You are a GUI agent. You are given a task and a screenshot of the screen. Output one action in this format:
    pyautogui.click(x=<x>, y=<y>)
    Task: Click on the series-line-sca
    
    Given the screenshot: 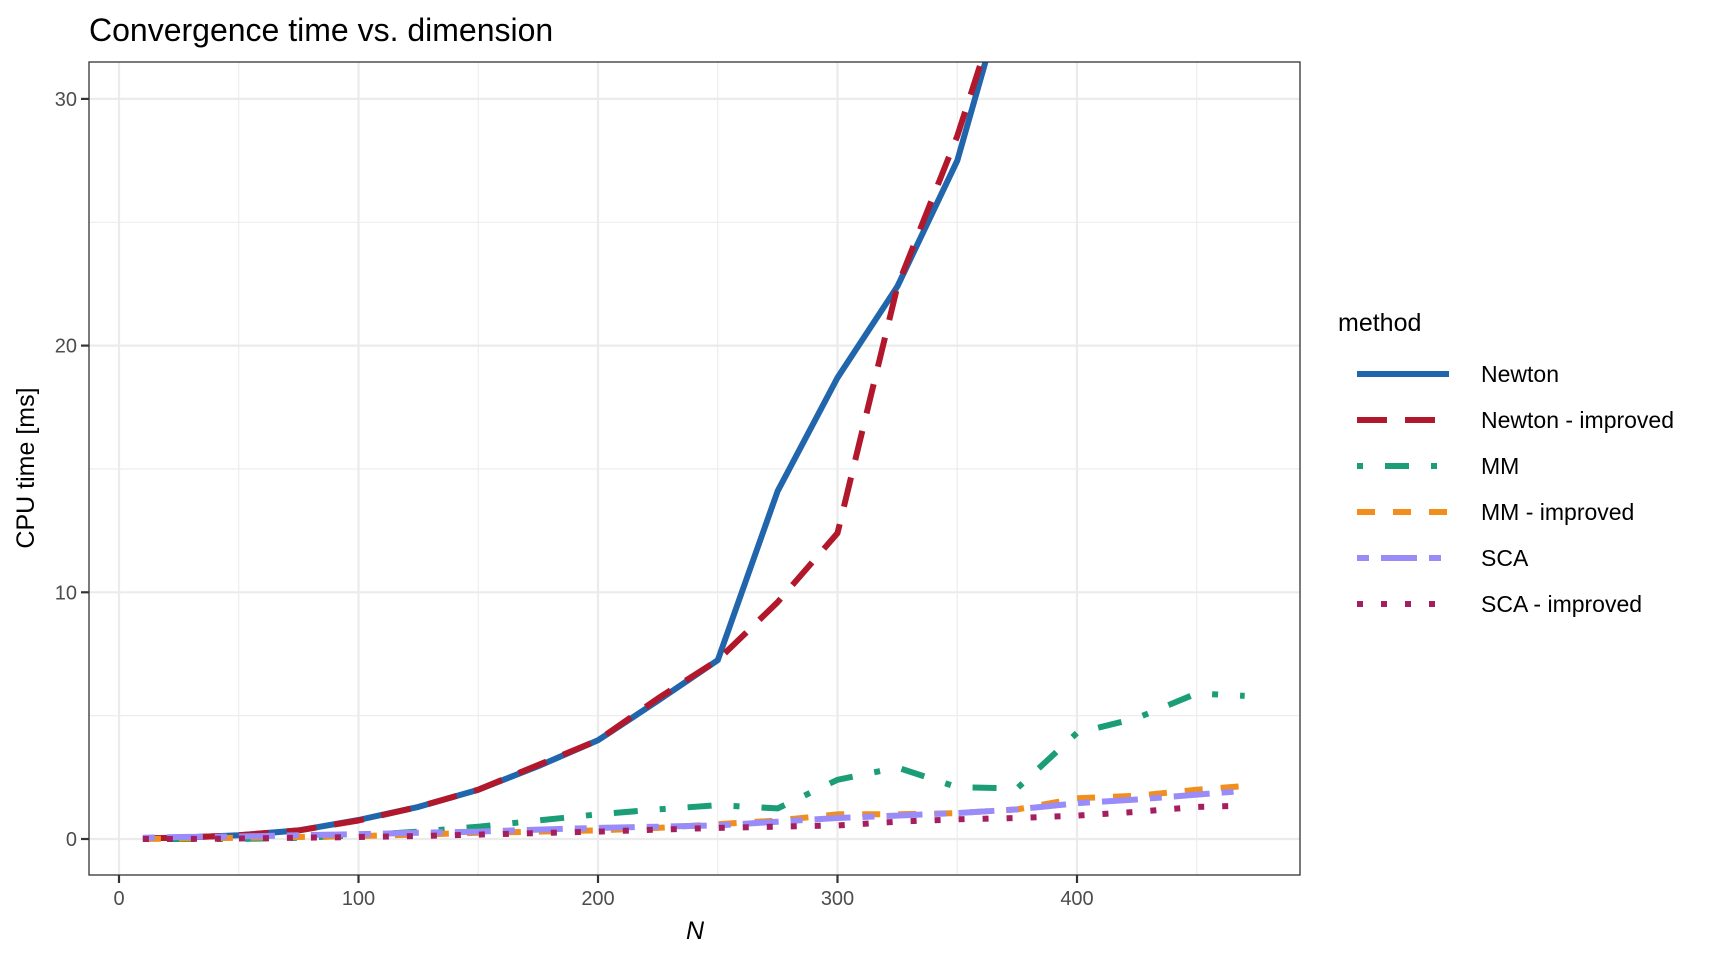 What is the action you would take?
    pyautogui.click(x=693, y=814)
    